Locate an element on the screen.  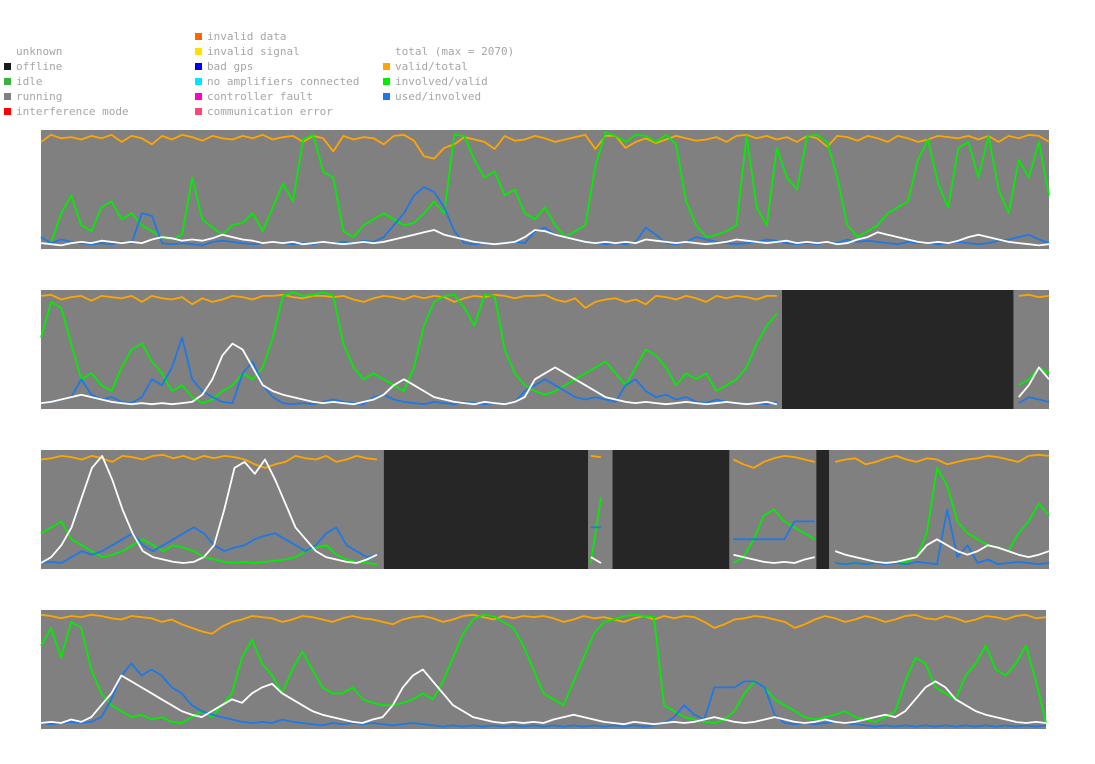
legend-label: total (max = 2070) is located at coordinates (455, 51).